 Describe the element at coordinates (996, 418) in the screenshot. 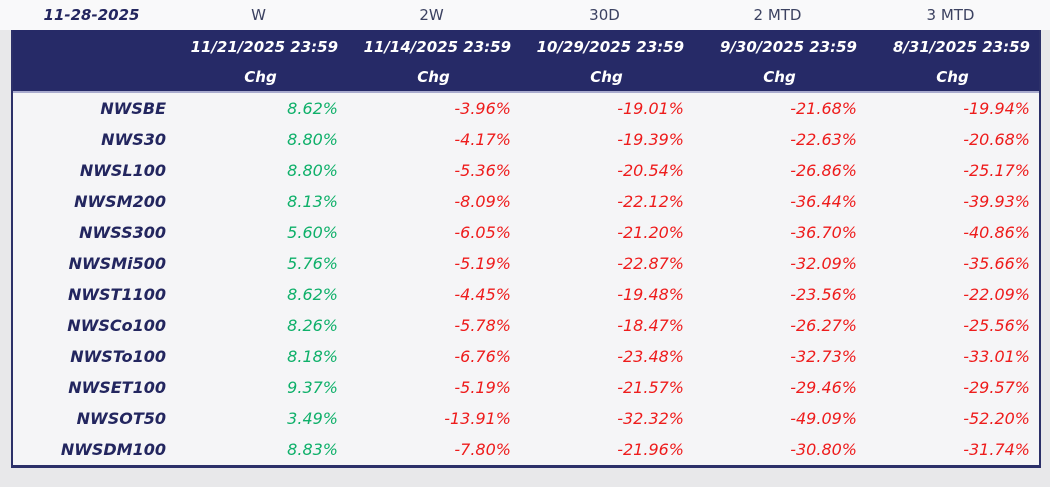

I see `change-value: -52.20%` at that location.